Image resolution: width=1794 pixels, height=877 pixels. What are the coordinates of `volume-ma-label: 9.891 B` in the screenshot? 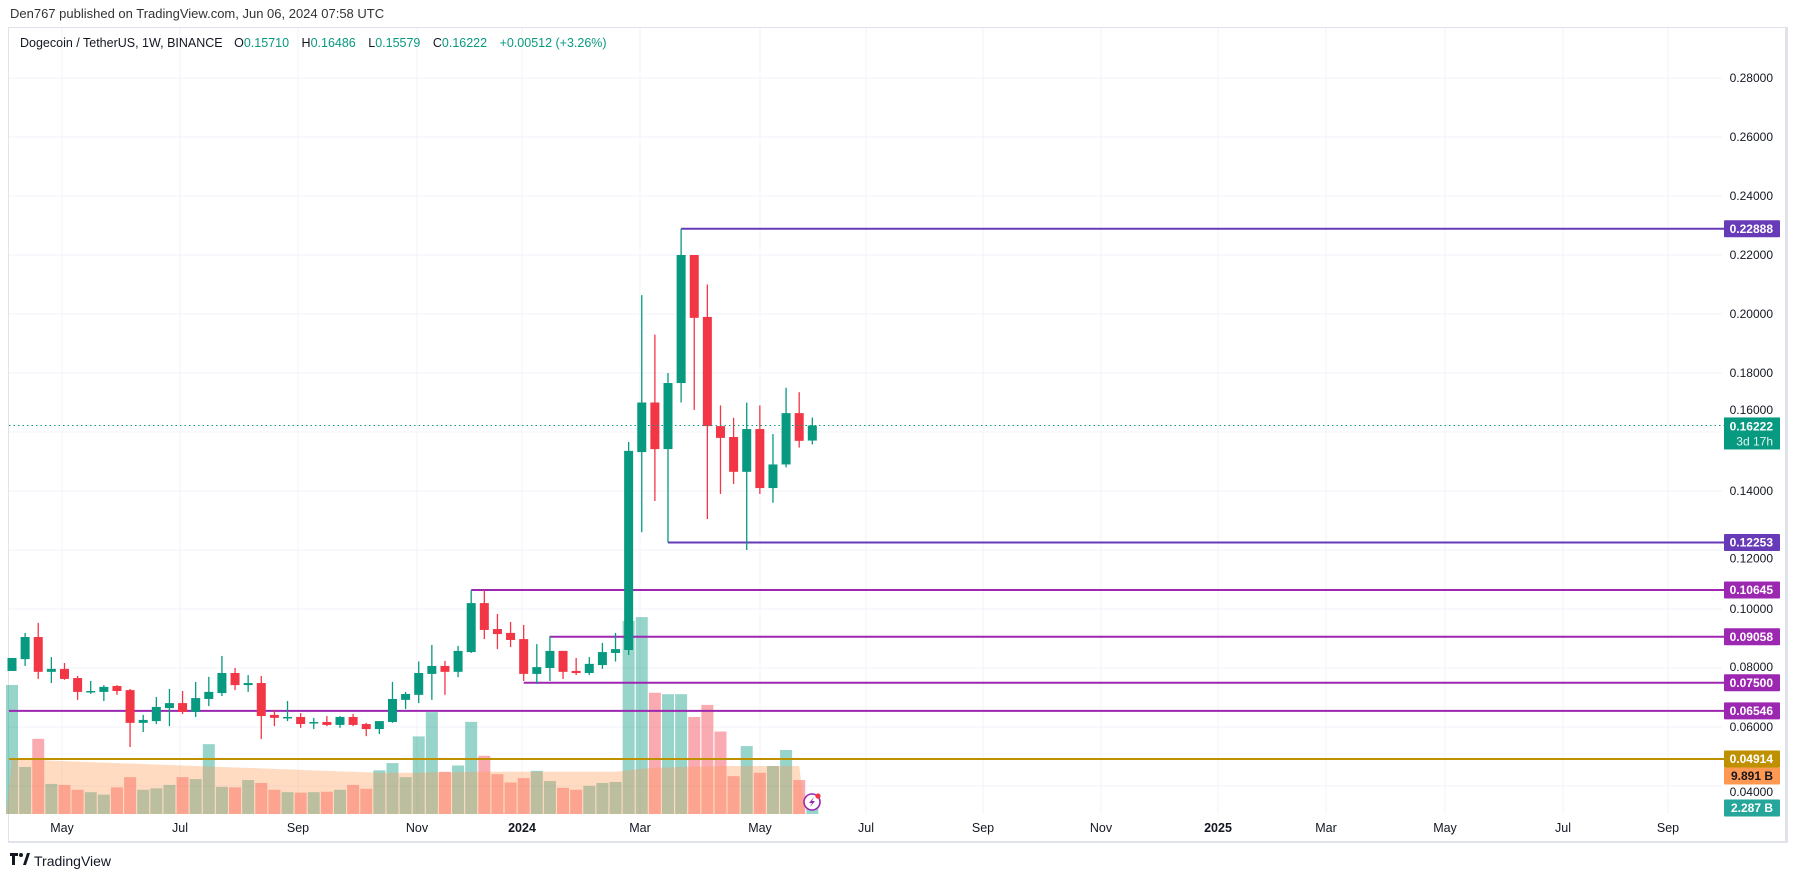 It's located at (1752, 776).